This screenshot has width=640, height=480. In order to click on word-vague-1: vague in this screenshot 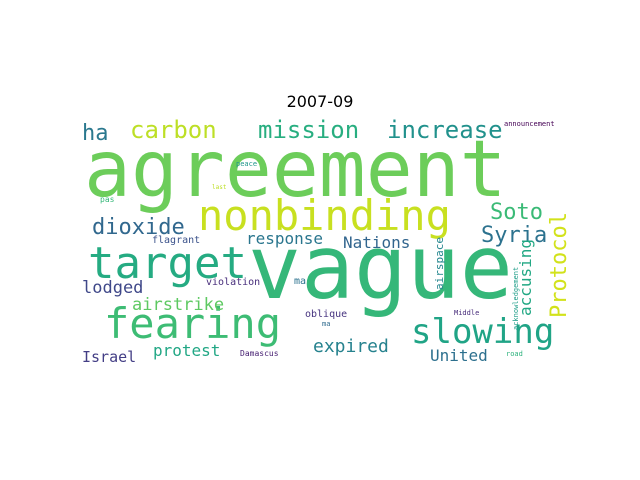, I will do `click(380, 267)`.